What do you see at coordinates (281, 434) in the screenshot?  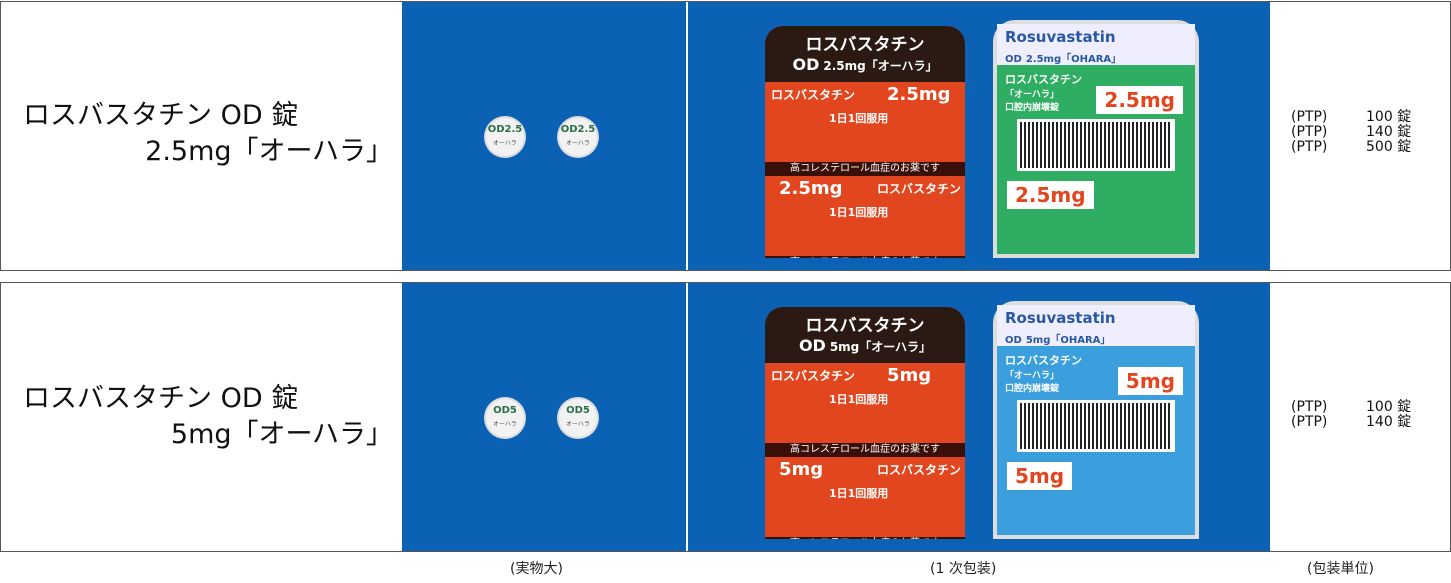 I see `name-line: 5mg「オーハラ」` at bounding box center [281, 434].